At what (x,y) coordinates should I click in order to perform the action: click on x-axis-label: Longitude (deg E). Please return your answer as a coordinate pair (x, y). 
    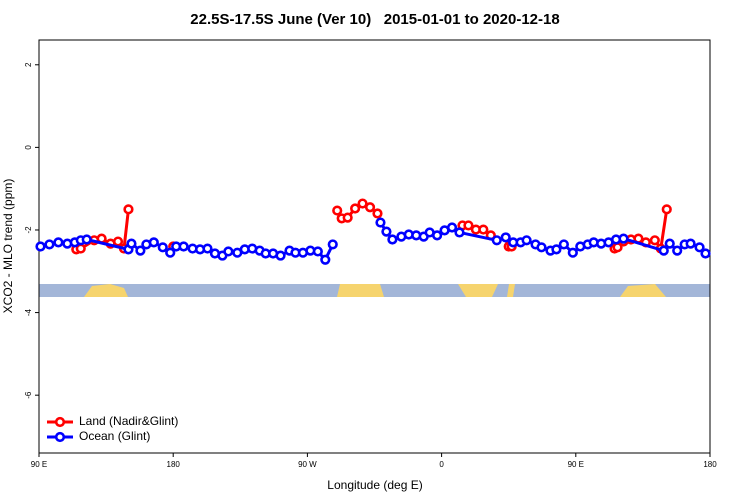
    Looking at the image, I should click on (374, 485).